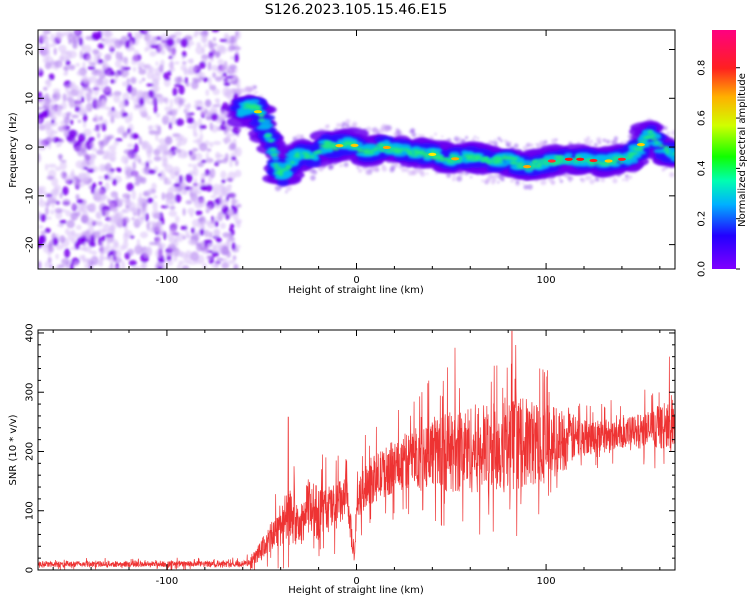 This screenshot has height=600, width=750. What do you see at coordinates (718, 168) in the screenshot?
I see `colorbar-ticks: 0.0 0.2 0.4 0.6 0.8` at bounding box center [718, 168].